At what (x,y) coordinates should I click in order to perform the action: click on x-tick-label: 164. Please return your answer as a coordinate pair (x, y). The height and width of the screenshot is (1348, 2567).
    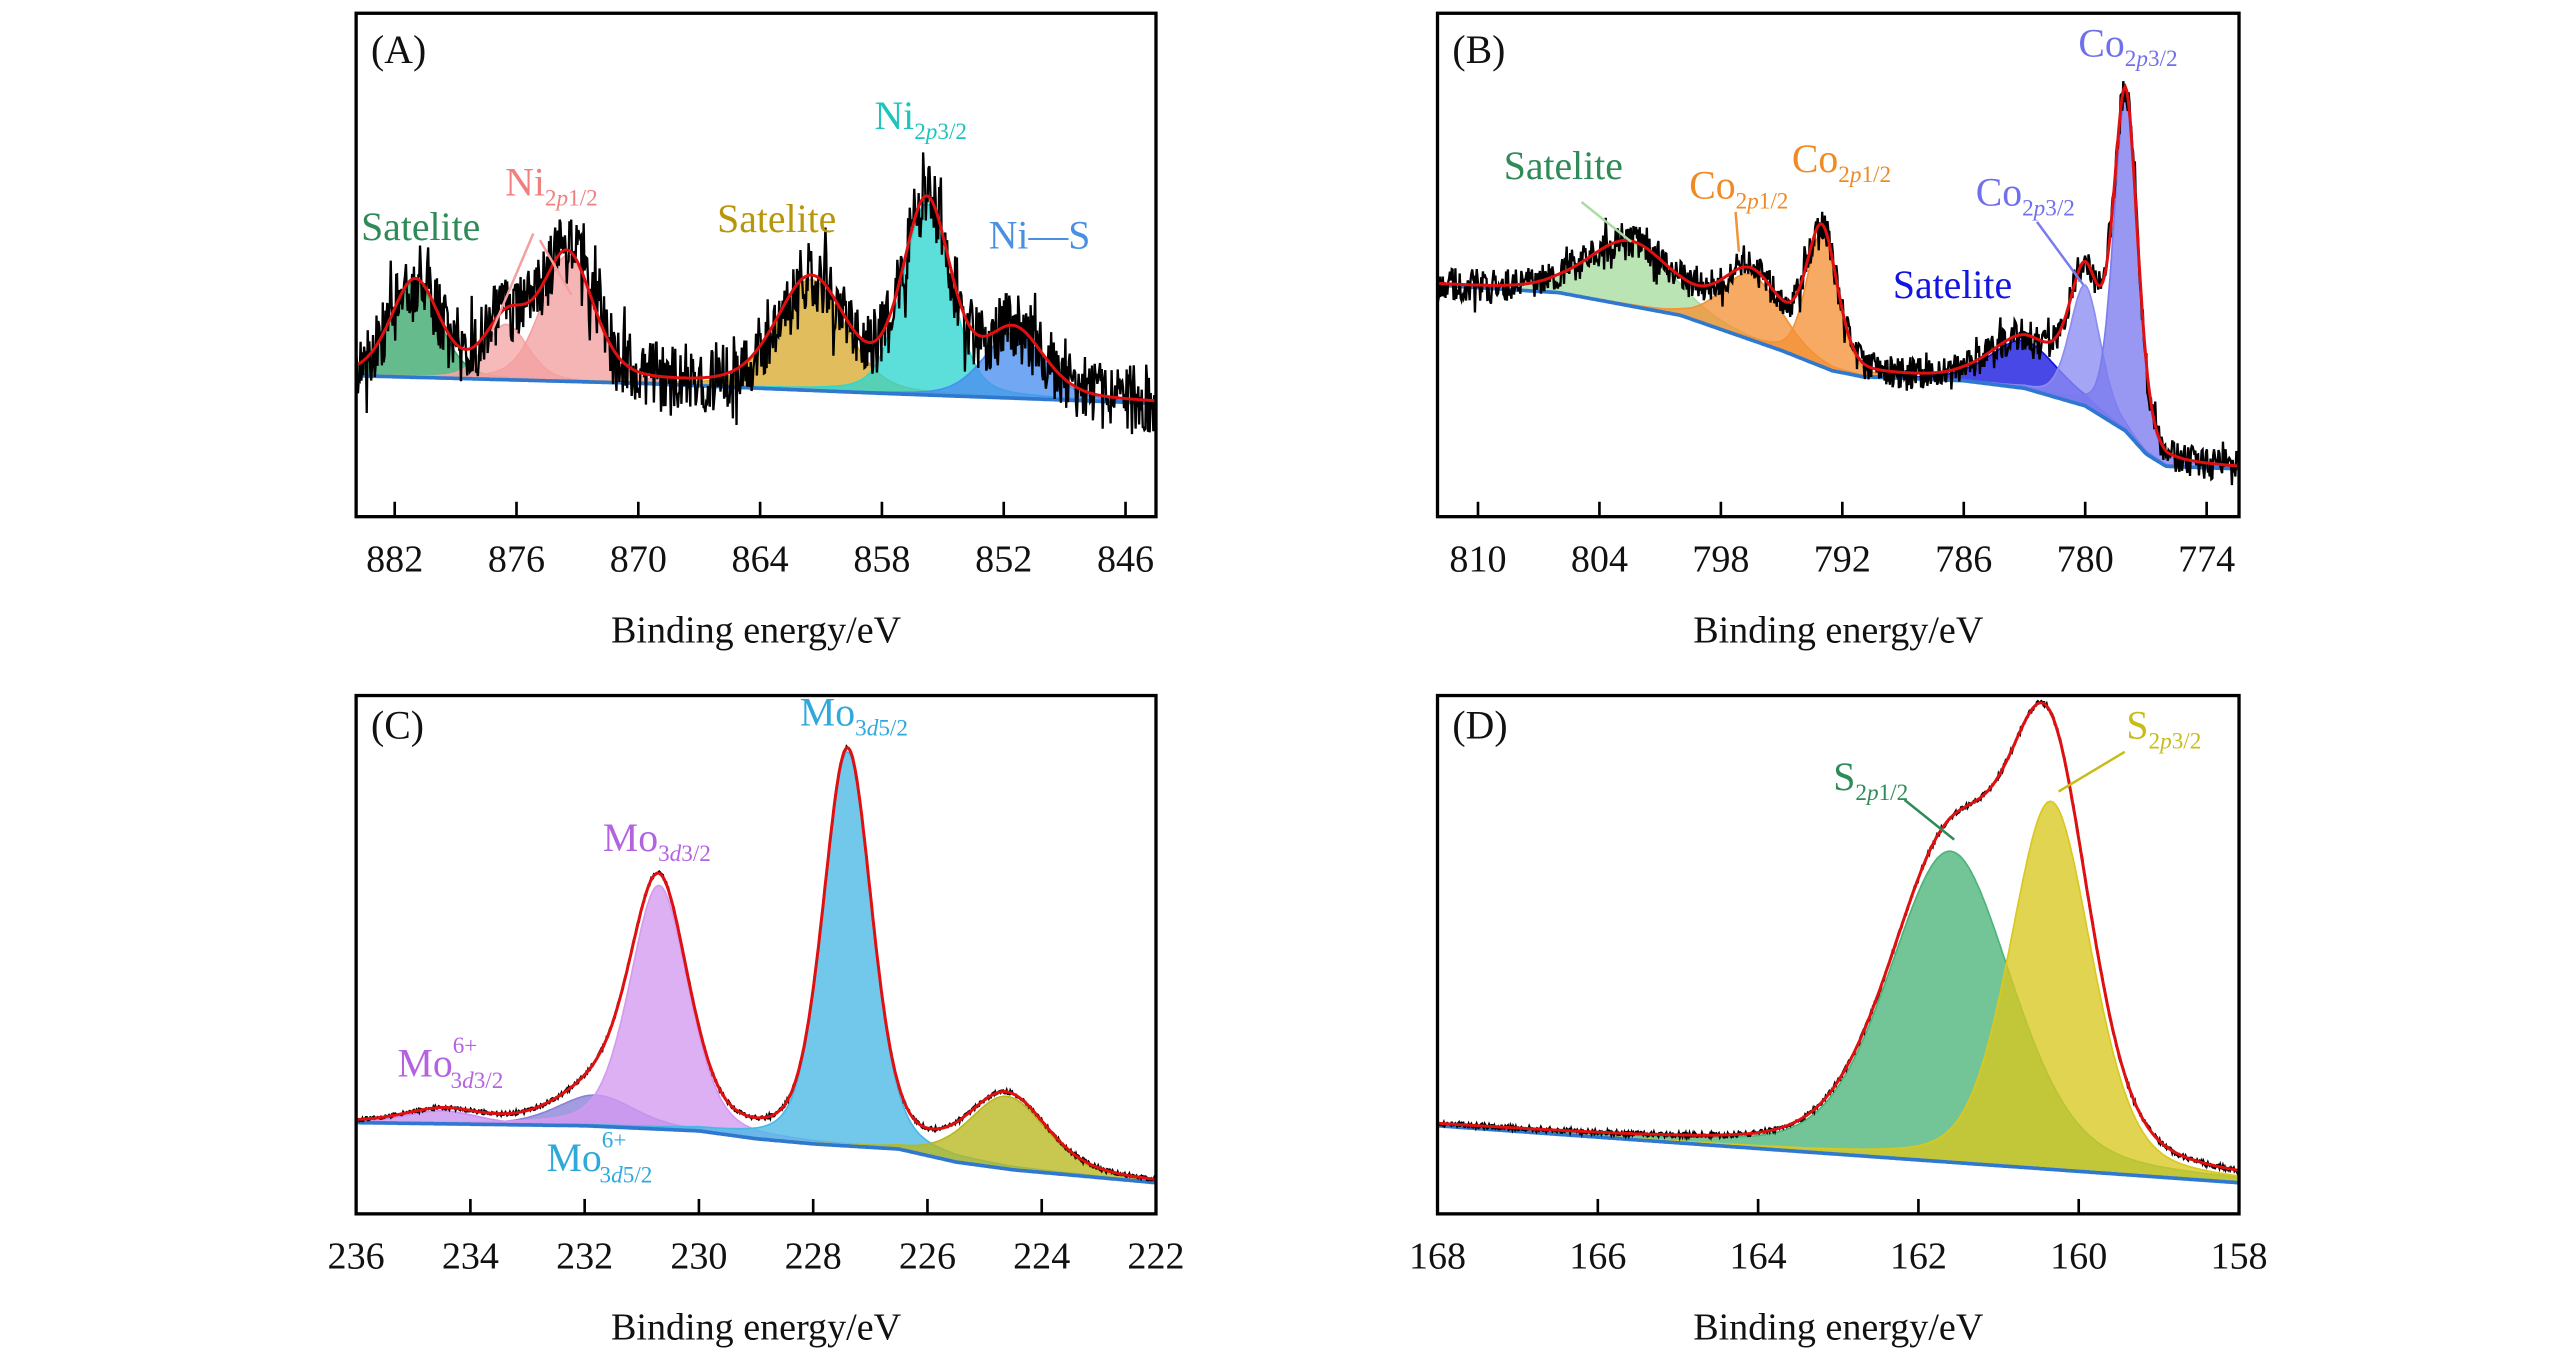
    Looking at the image, I should click on (1758, 1257).